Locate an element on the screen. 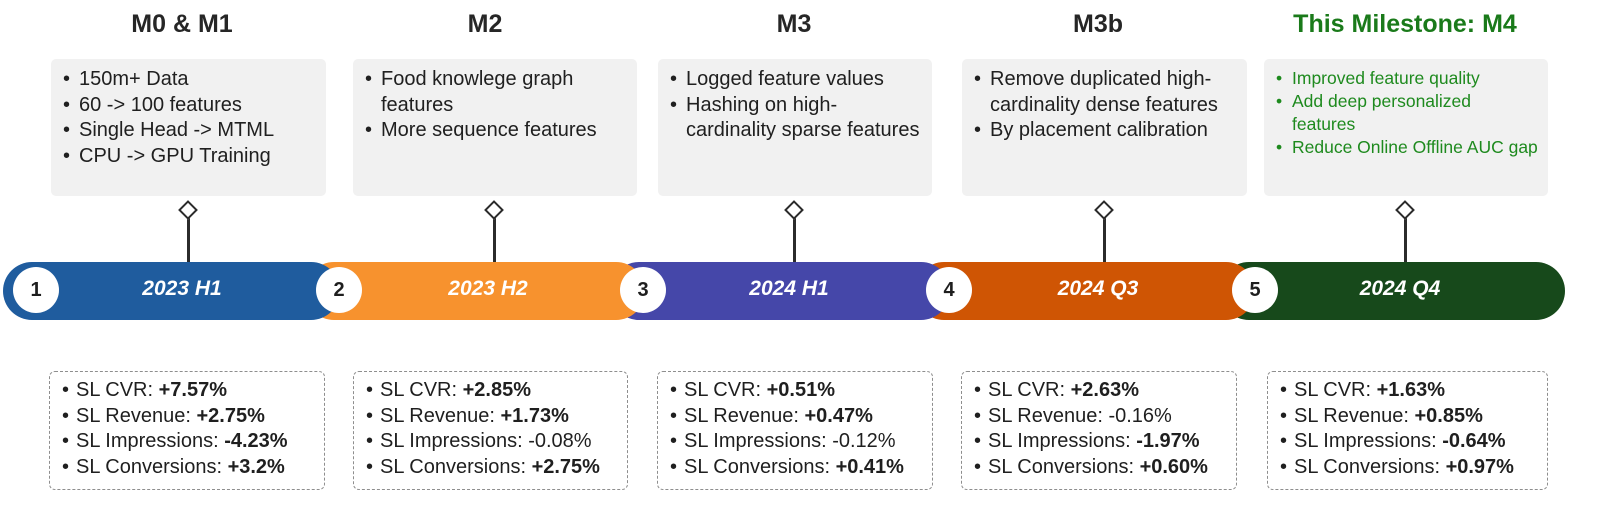  result-item: SL Conversions: +0.60% is located at coordinates (1101, 468).